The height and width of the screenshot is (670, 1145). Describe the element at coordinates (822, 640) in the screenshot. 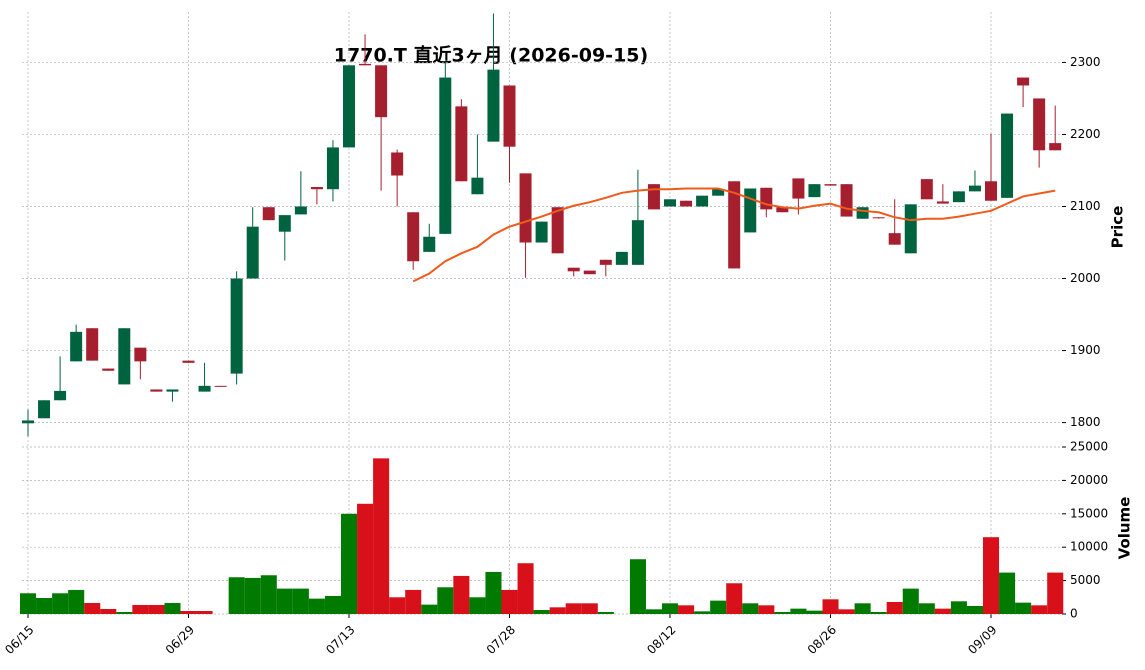

I see `x-tick-label: 08/26` at that location.